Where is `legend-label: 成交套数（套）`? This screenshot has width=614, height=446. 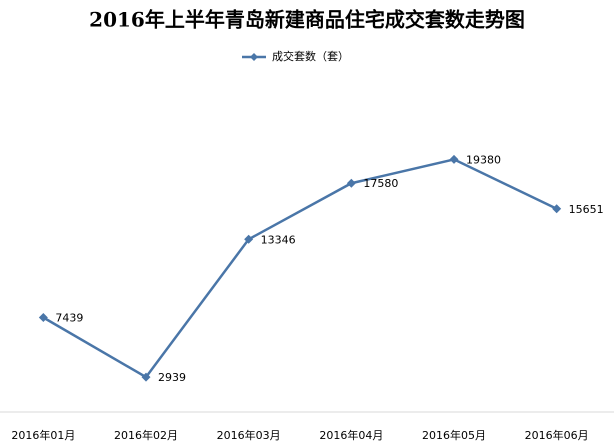
legend-label: 成交套数（套） is located at coordinates (310, 56).